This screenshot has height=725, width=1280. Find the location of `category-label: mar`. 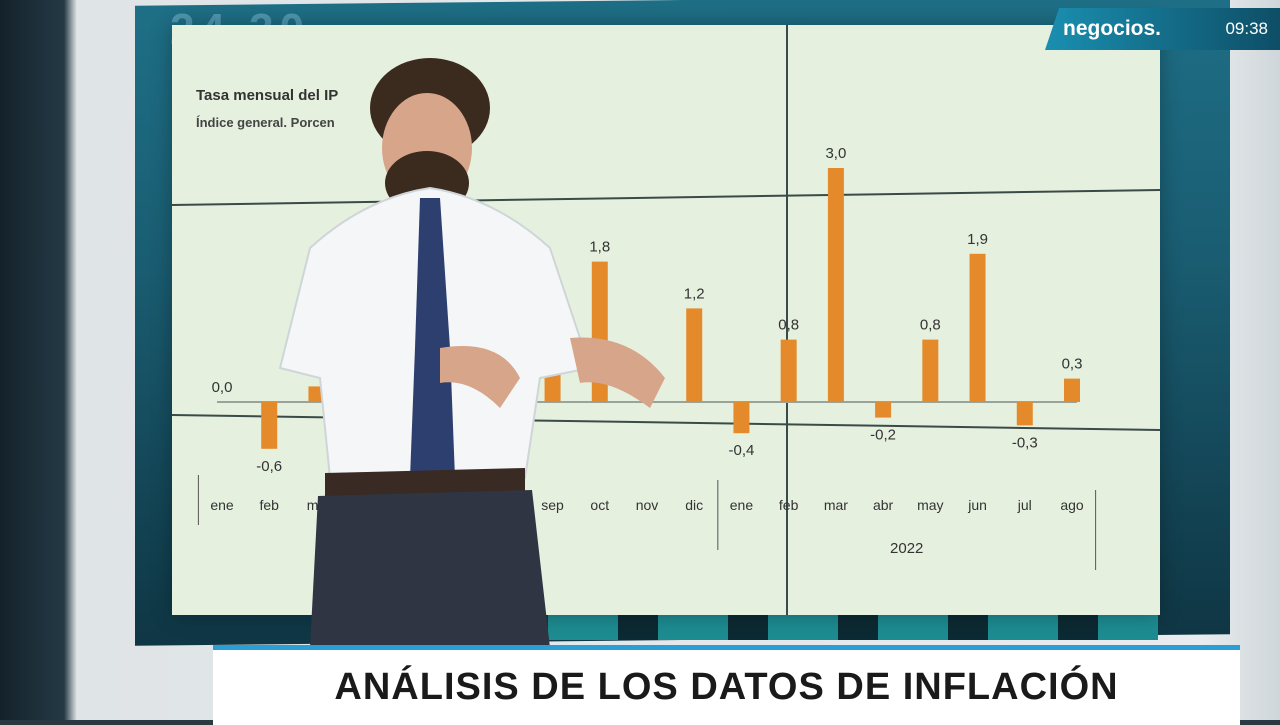

category-label: mar is located at coordinates (836, 505).